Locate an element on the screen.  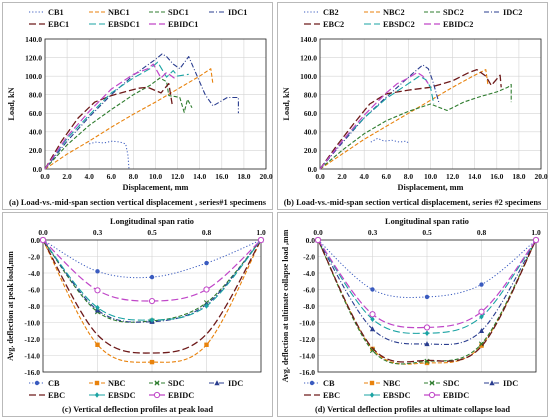
chart-a-ytick-label: 20.0 is located at coordinates (35, 150).